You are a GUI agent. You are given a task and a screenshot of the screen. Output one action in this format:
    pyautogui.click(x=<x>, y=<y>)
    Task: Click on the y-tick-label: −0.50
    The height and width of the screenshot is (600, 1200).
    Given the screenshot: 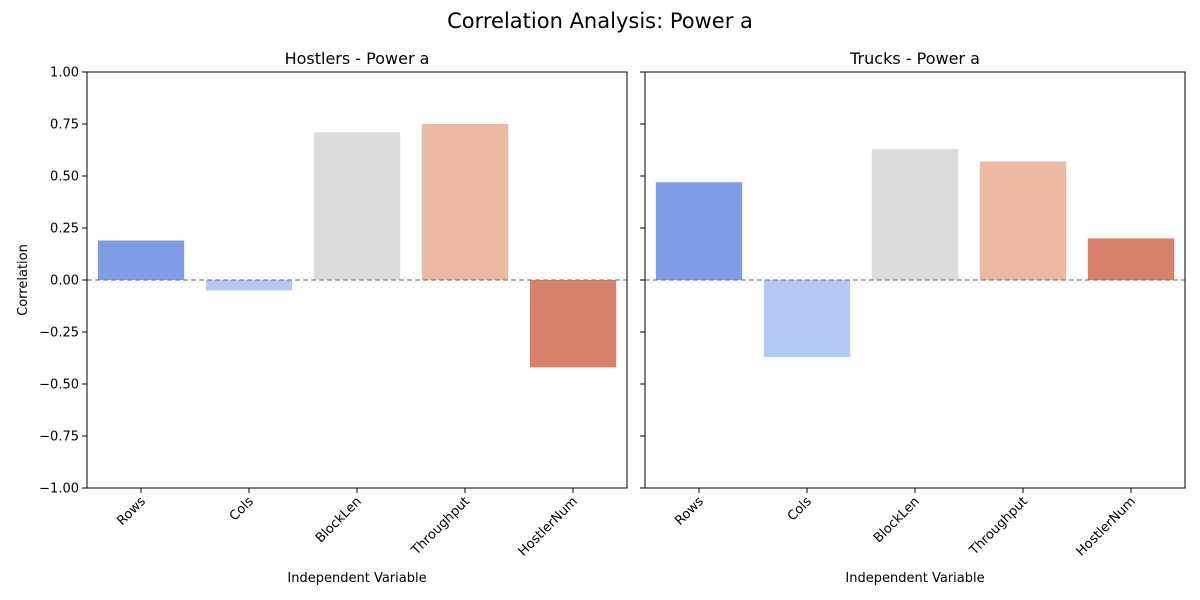 What is the action you would take?
    pyautogui.click(x=59, y=385)
    